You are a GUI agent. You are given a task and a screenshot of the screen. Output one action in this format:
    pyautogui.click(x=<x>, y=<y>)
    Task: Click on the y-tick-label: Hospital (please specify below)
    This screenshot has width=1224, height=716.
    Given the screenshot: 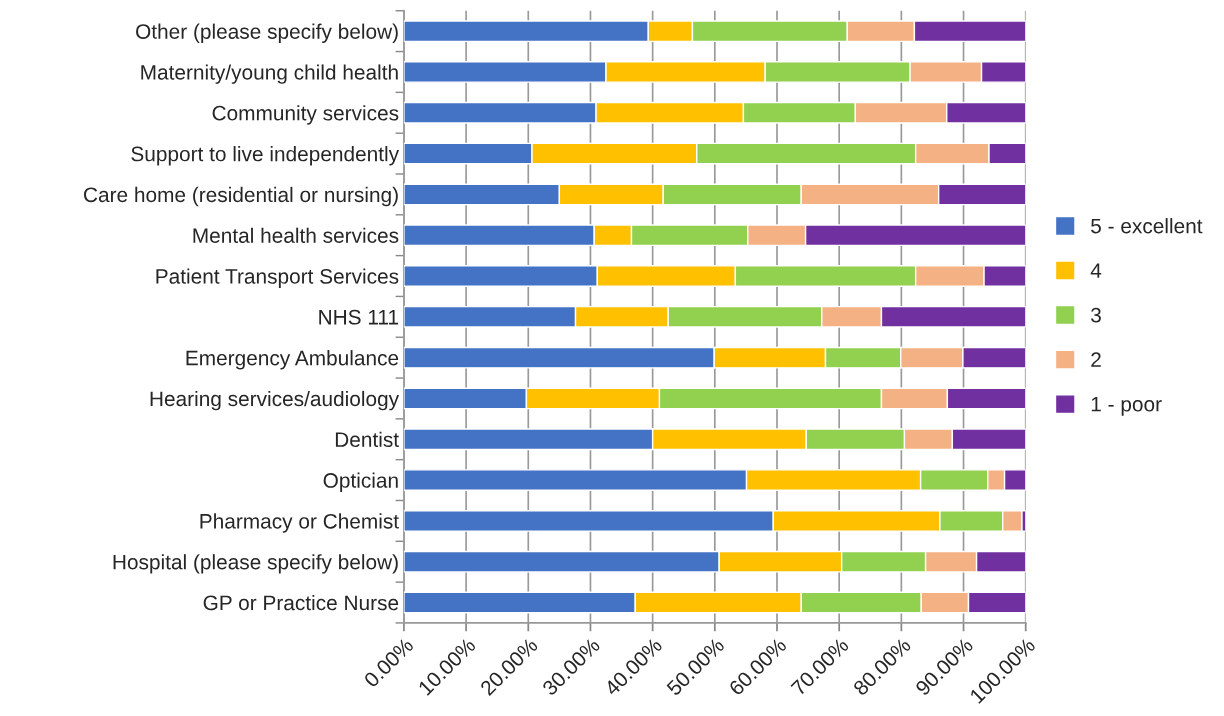 What is the action you would take?
    pyautogui.click(x=255, y=564)
    